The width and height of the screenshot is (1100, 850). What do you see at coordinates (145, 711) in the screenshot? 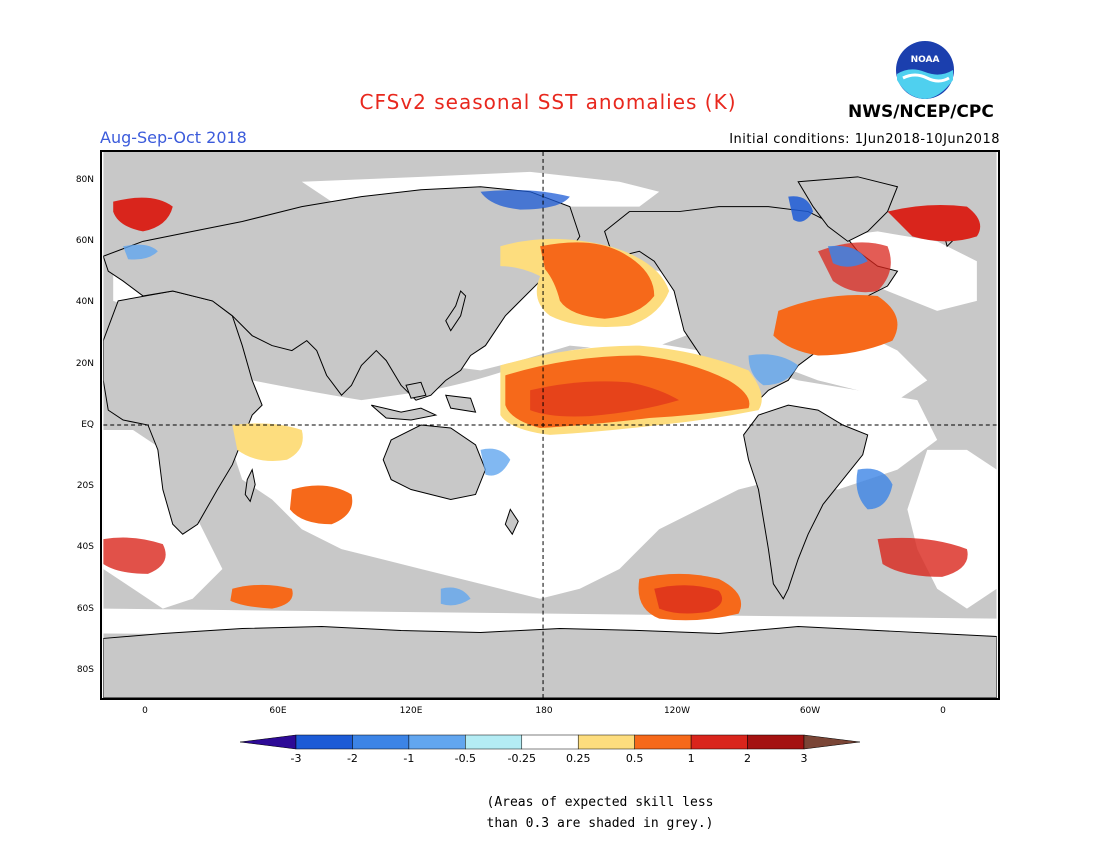
I see `lon-label-0: 0` at bounding box center [145, 711].